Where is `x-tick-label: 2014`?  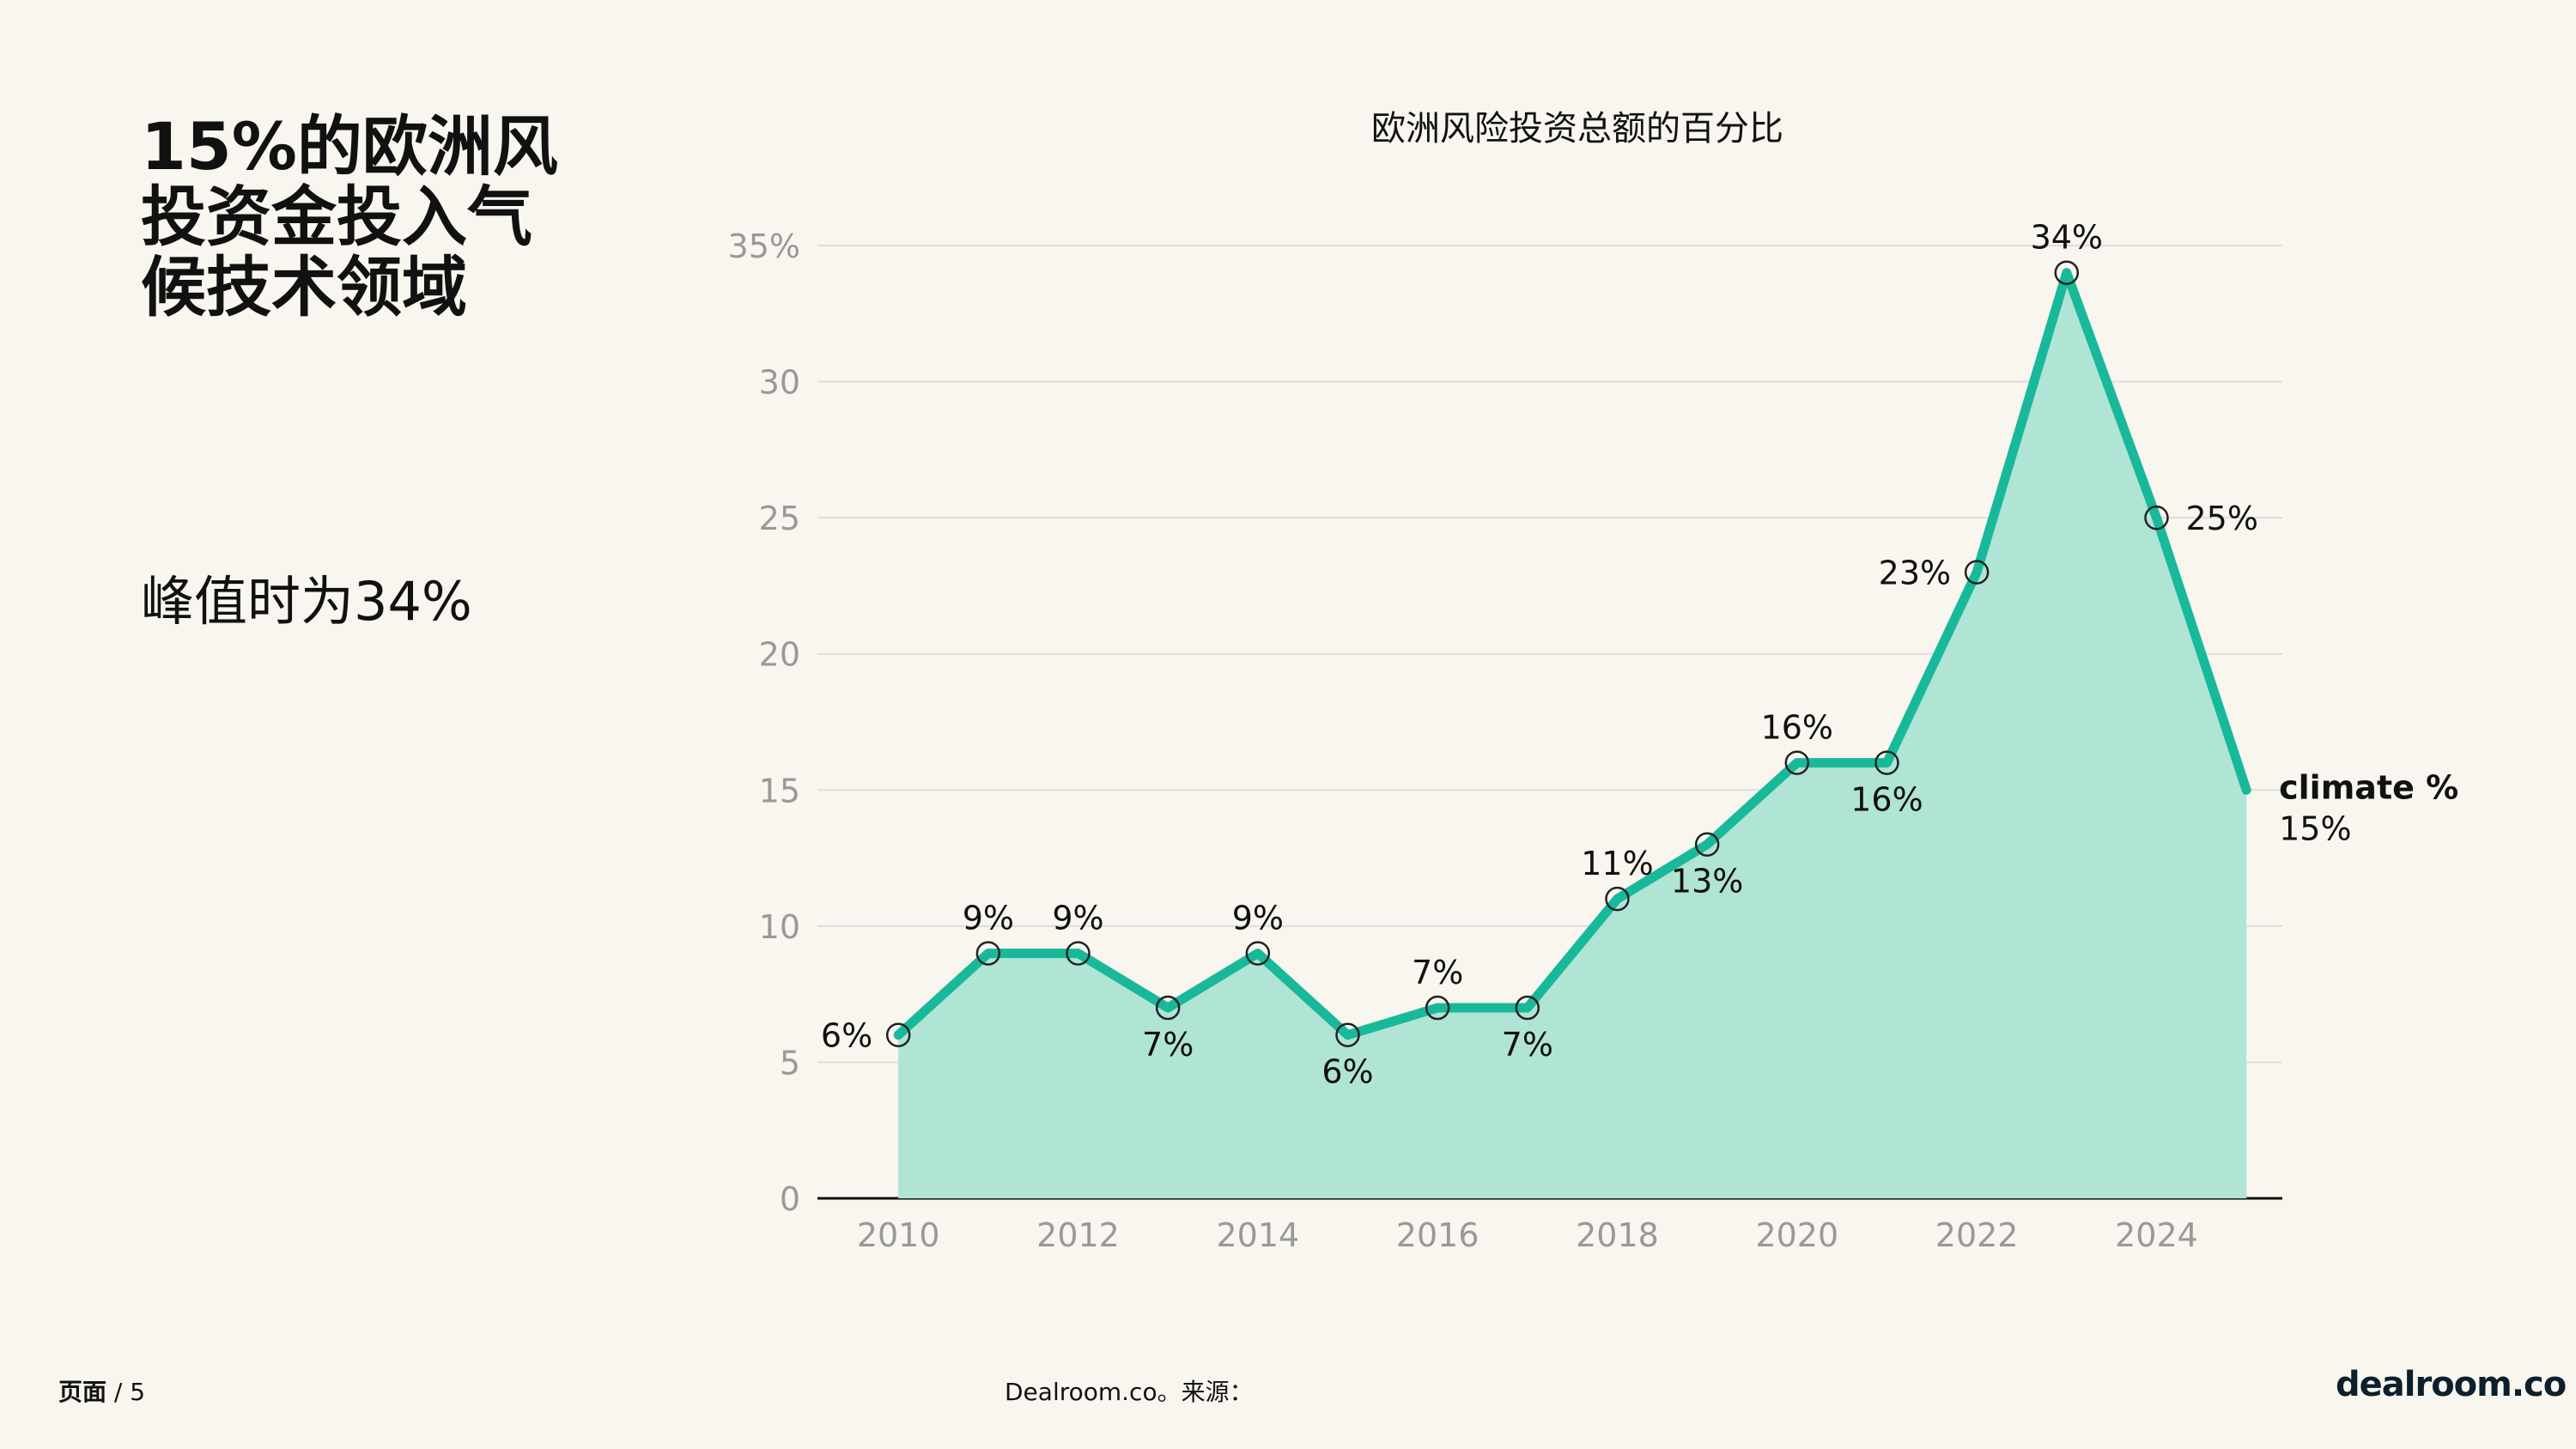
x-tick-label: 2014 is located at coordinates (1257, 1235).